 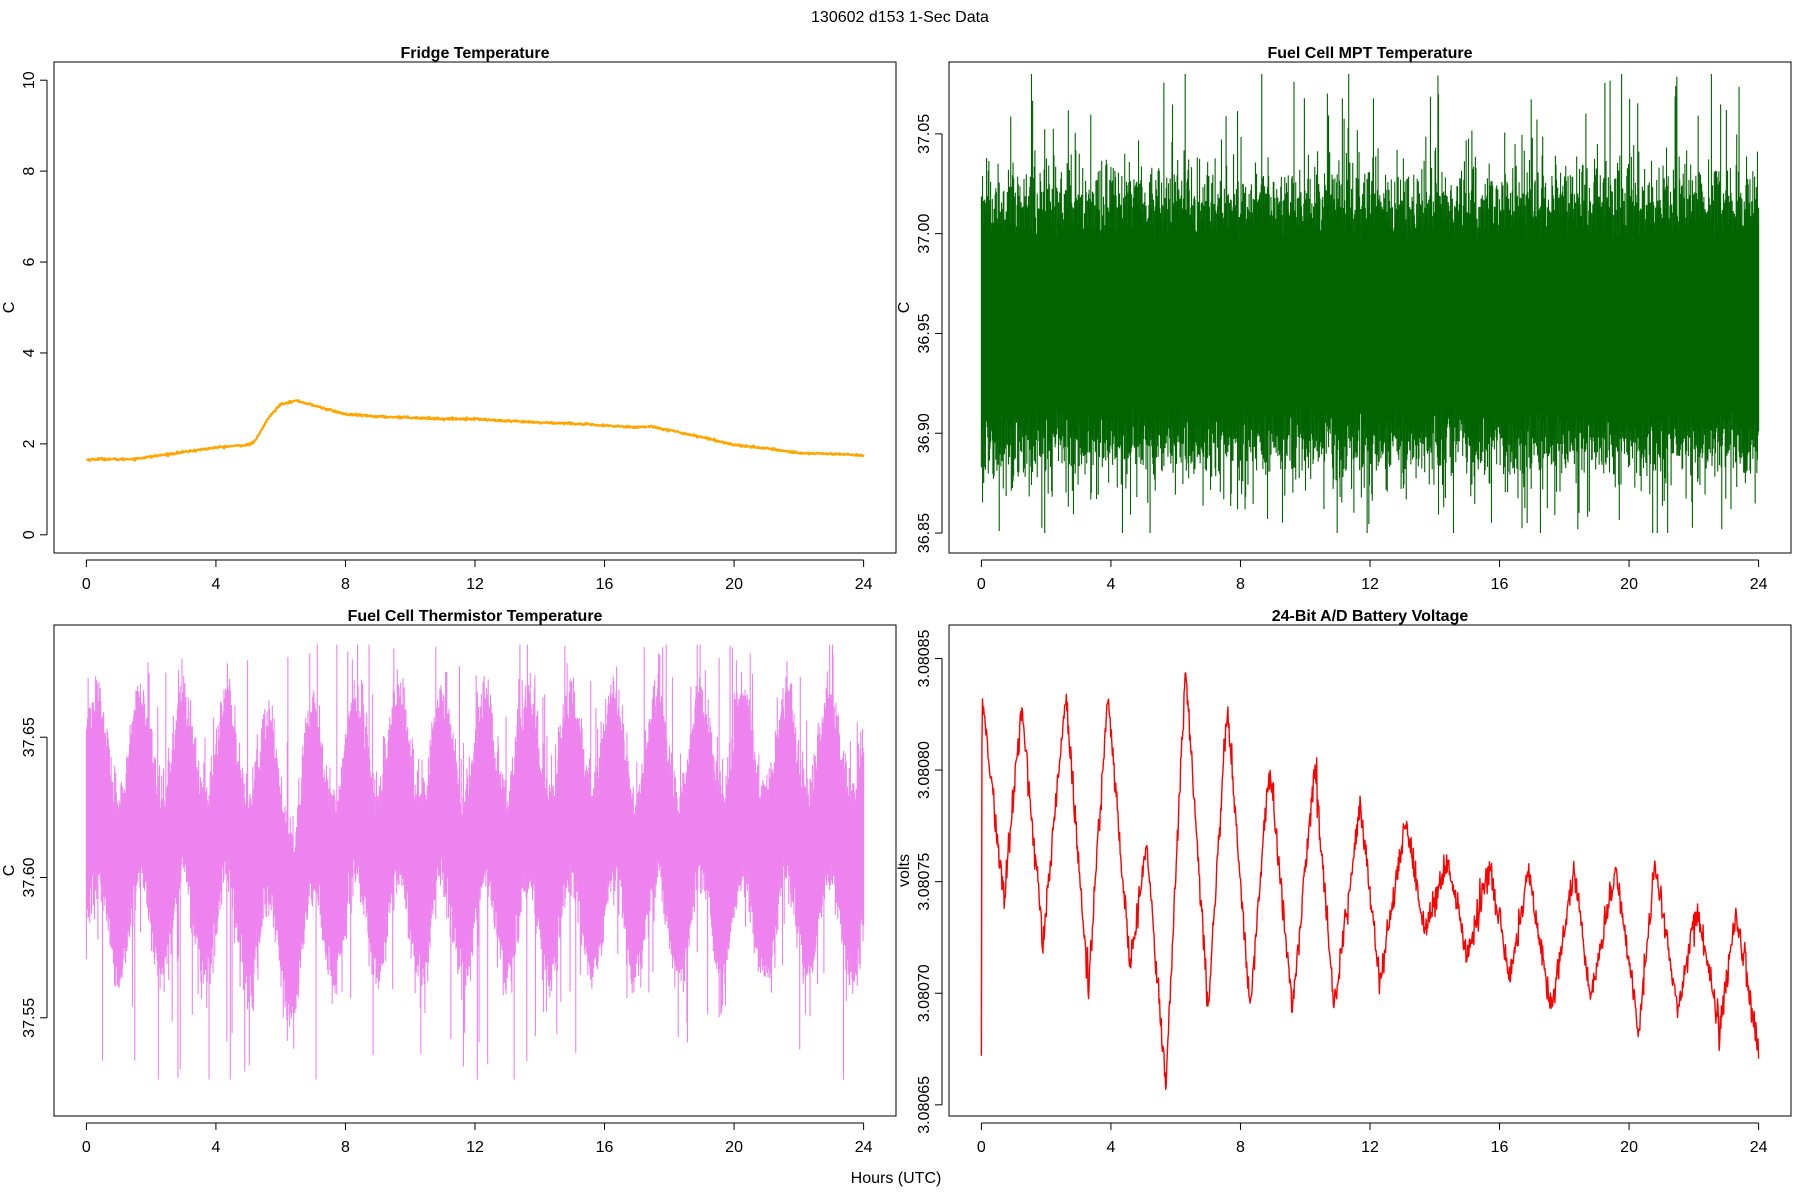 I want to click on y-tick-label: 6, so click(x=29, y=261).